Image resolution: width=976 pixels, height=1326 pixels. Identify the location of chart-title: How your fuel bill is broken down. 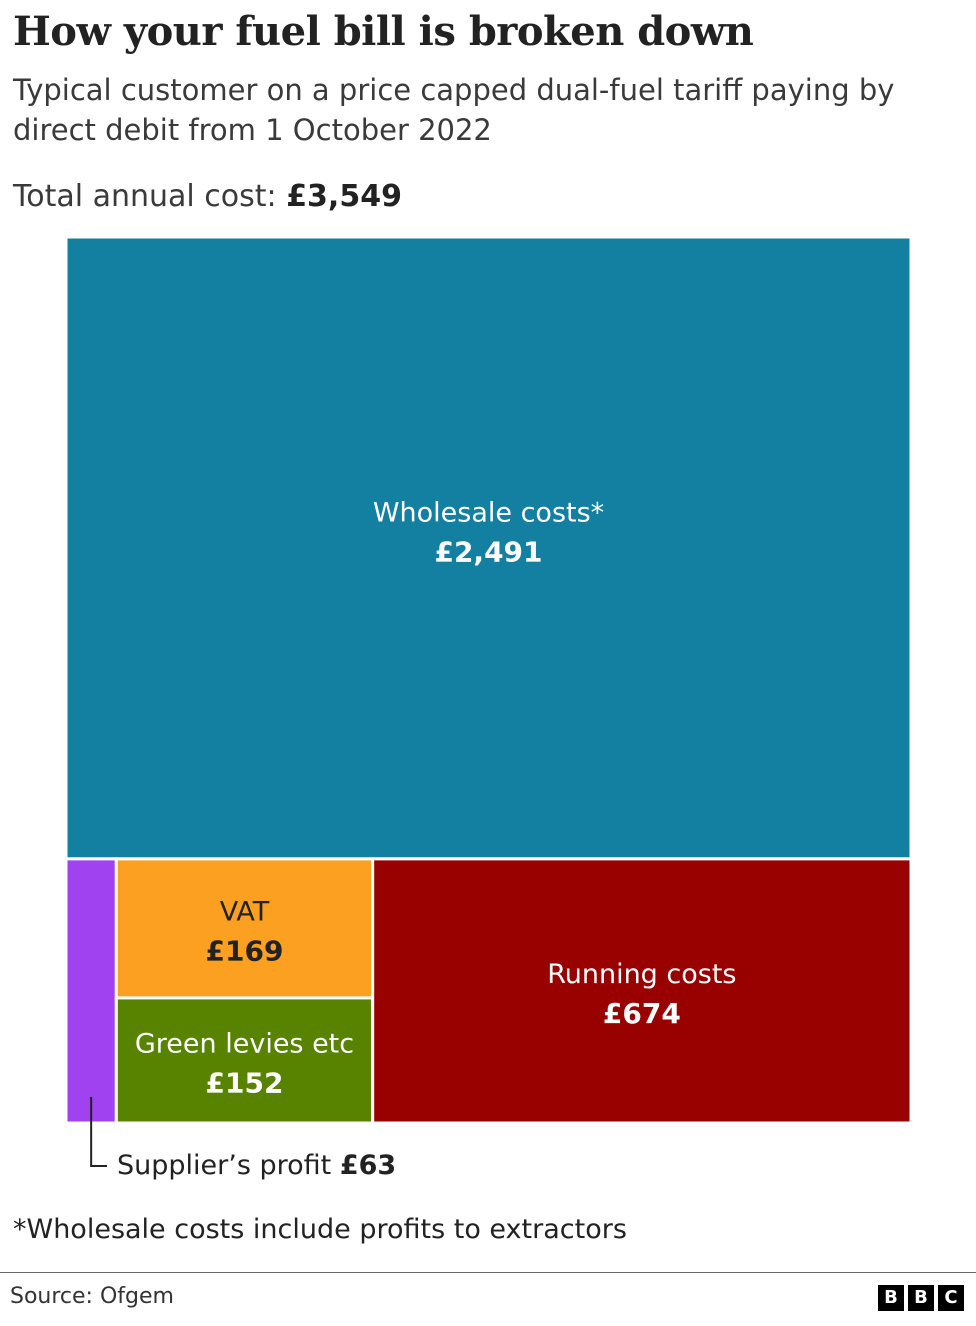
(383, 31).